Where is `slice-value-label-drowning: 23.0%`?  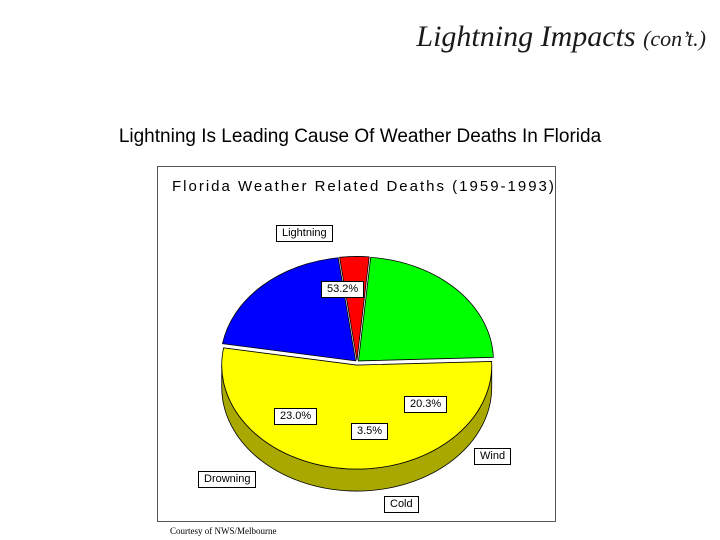
slice-value-label-drowning: 23.0% is located at coordinates (296, 416).